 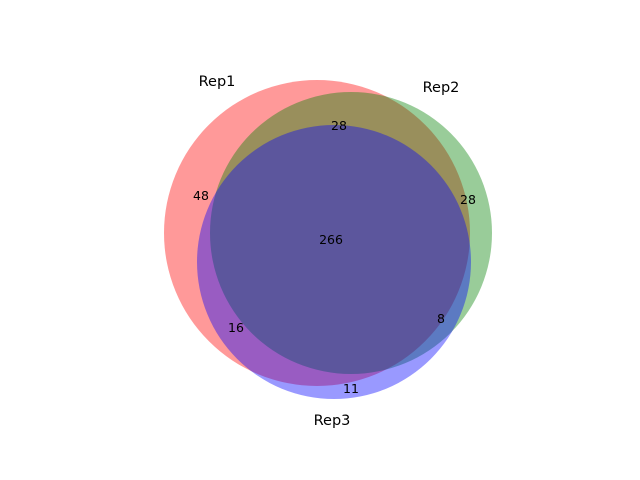 What do you see at coordinates (331, 239) in the screenshot?
I see `count-all-three: 266` at bounding box center [331, 239].